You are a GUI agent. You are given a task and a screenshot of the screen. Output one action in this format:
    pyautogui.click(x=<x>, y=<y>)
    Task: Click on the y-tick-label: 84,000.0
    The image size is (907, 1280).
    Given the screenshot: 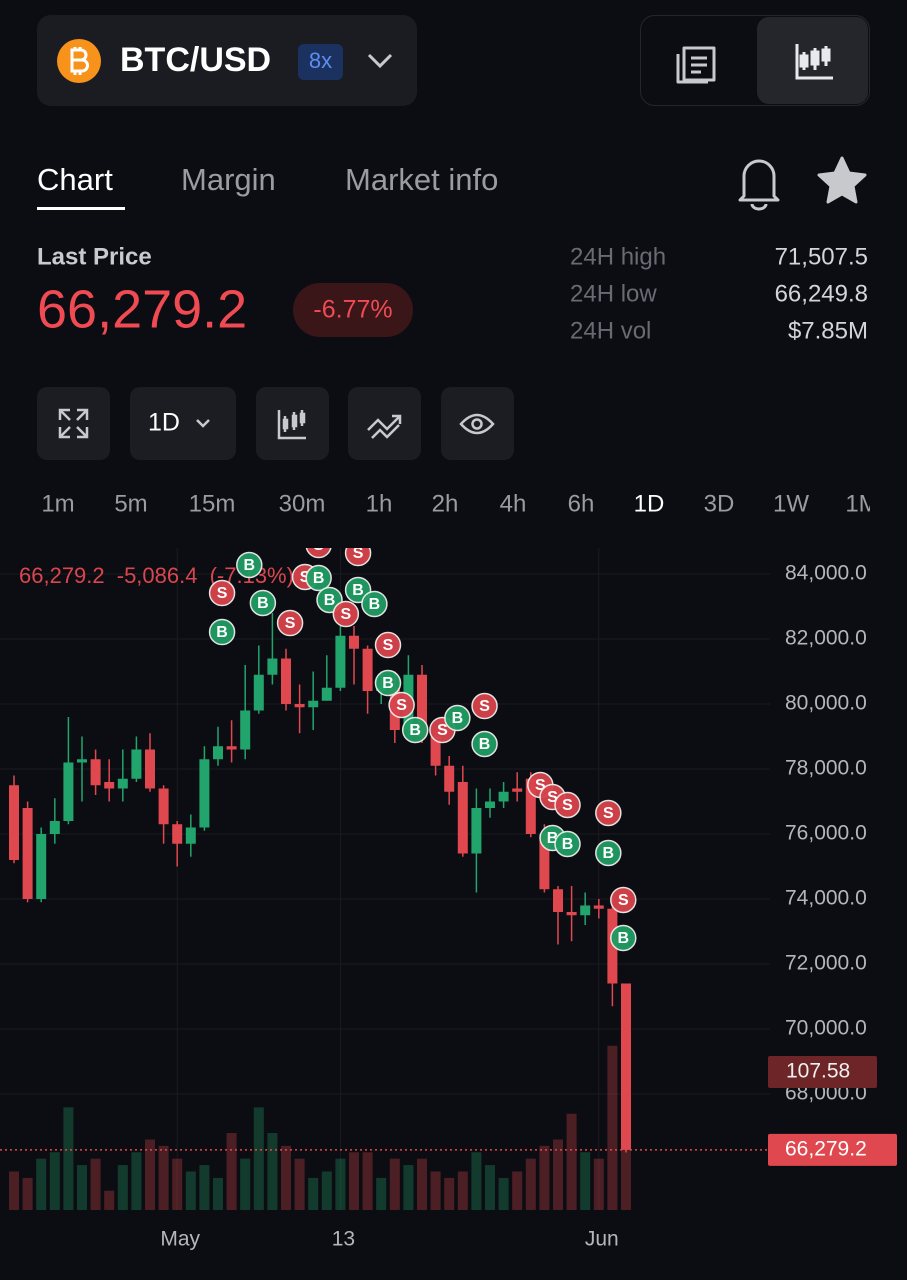 What is the action you would take?
    pyautogui.click(x=826, y=573)
    